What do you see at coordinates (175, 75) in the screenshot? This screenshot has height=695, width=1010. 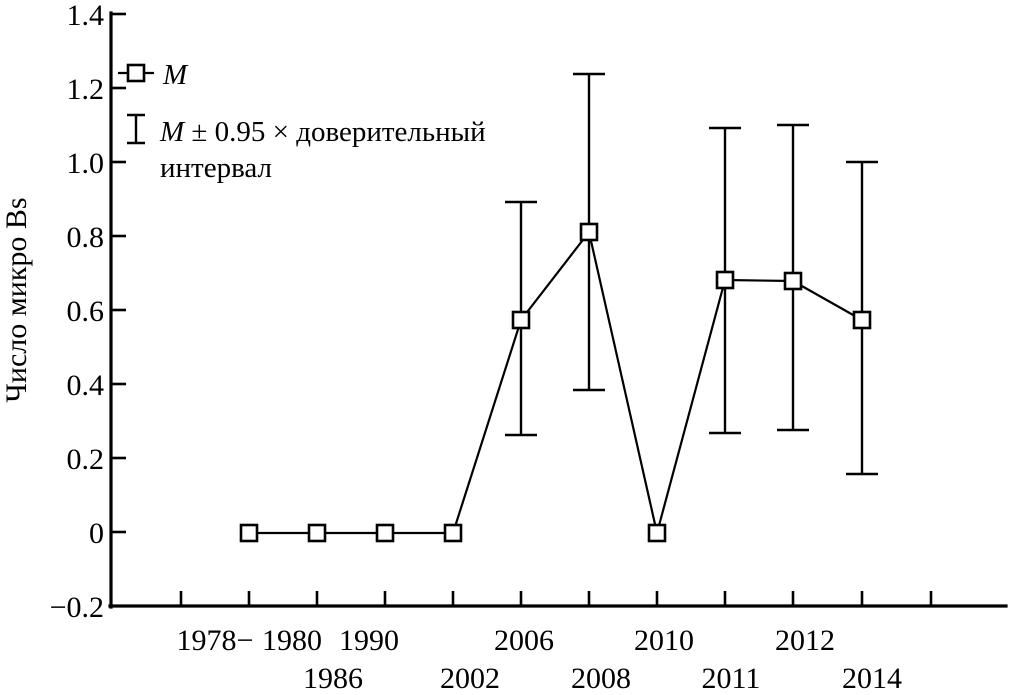 I see `legend-label-mean: M` at bounding box center [175, 75].